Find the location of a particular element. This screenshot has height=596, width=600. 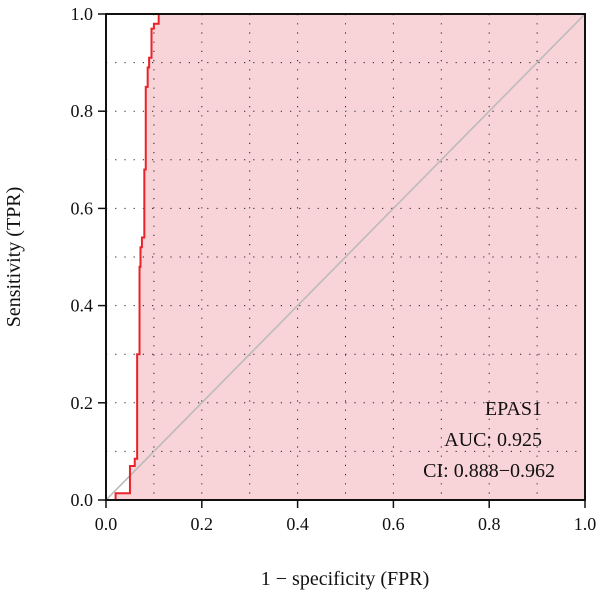

x-tick-label: 0.8 is located at coordinates (489, 524).